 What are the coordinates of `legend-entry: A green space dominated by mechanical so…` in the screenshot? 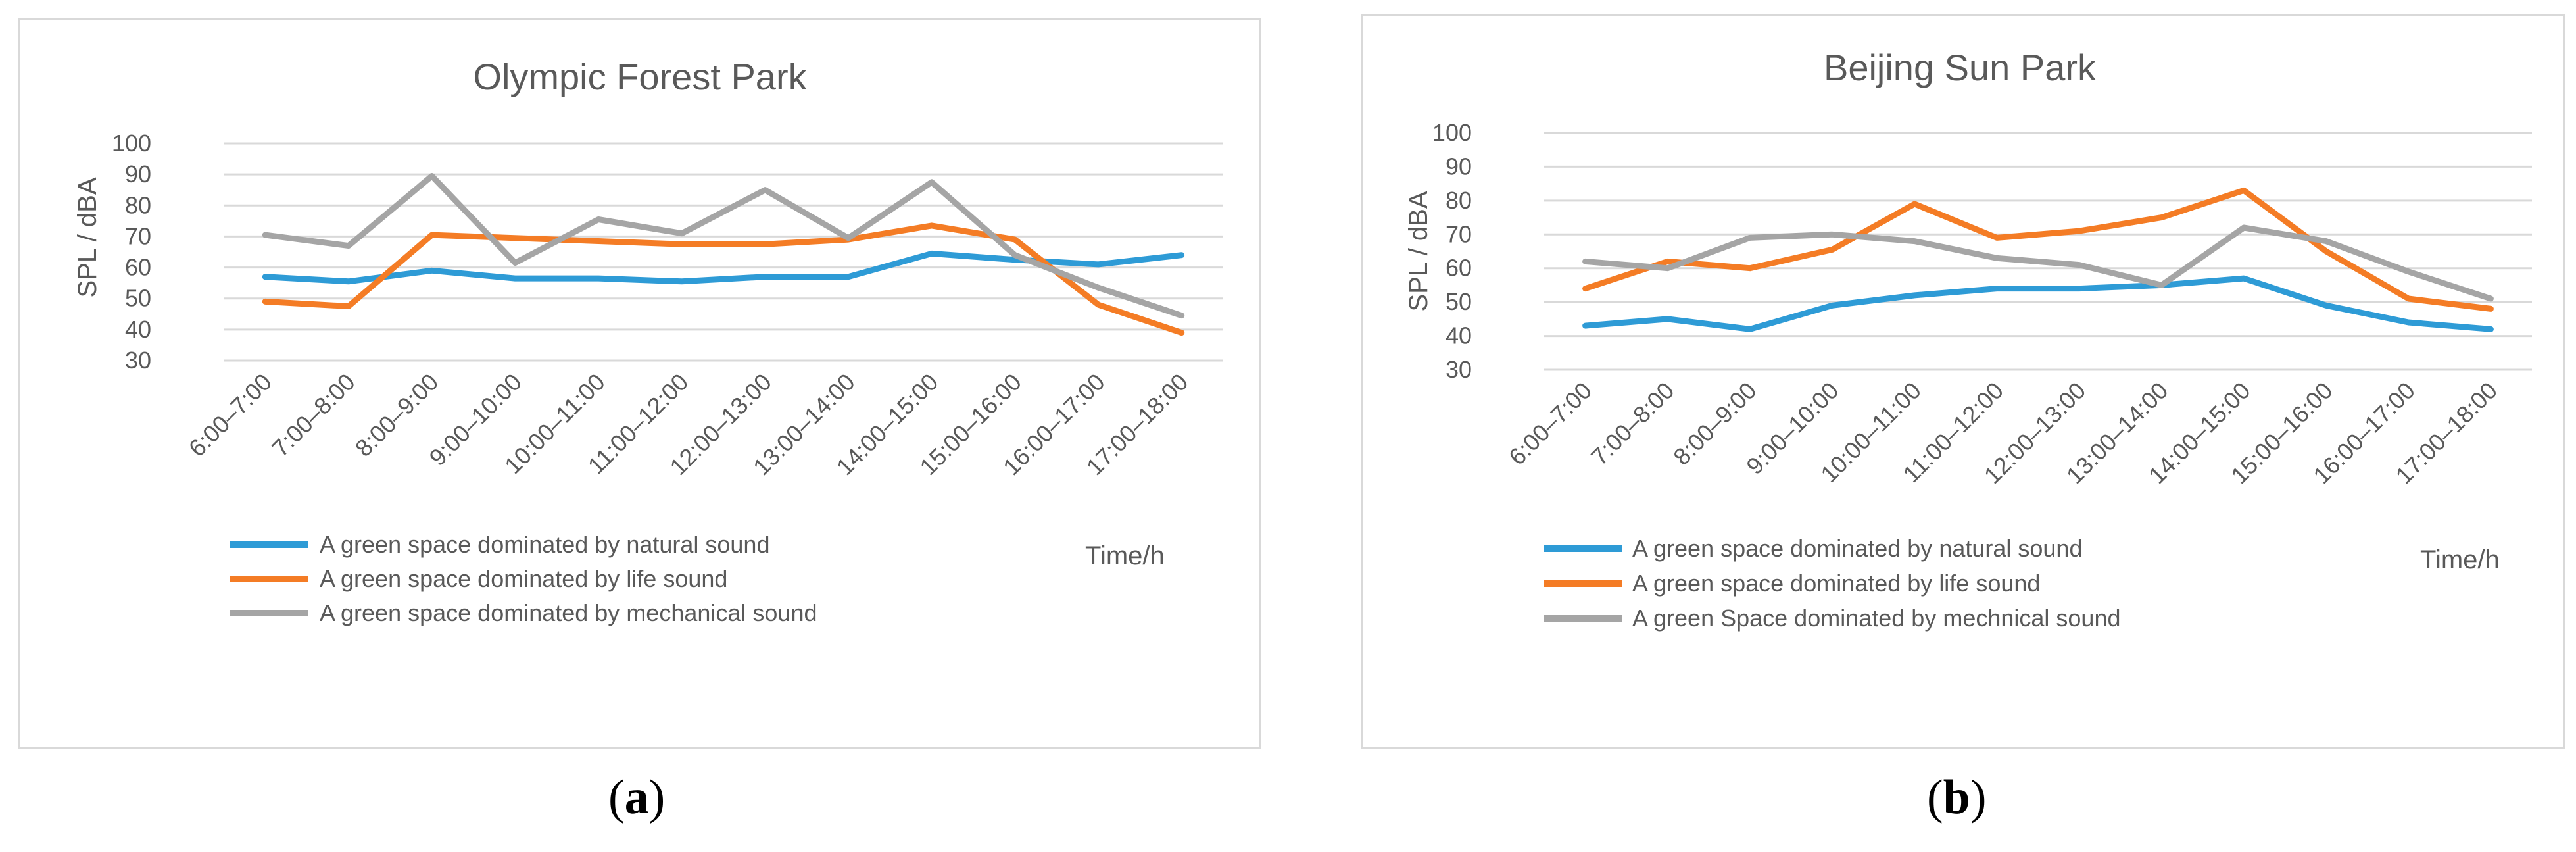 It's located at (568, 612).